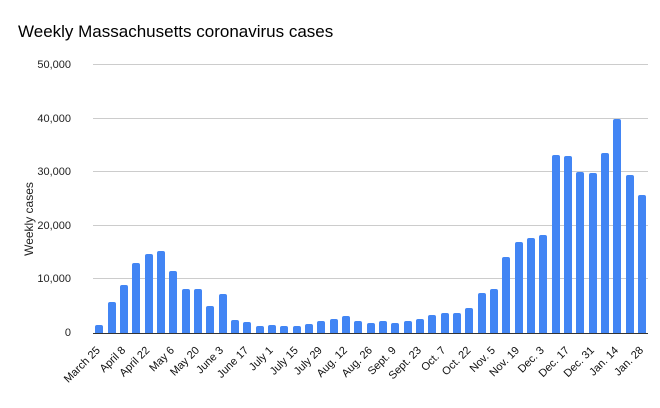  I want to click on y-tick-label: 0, so click(67, 333).